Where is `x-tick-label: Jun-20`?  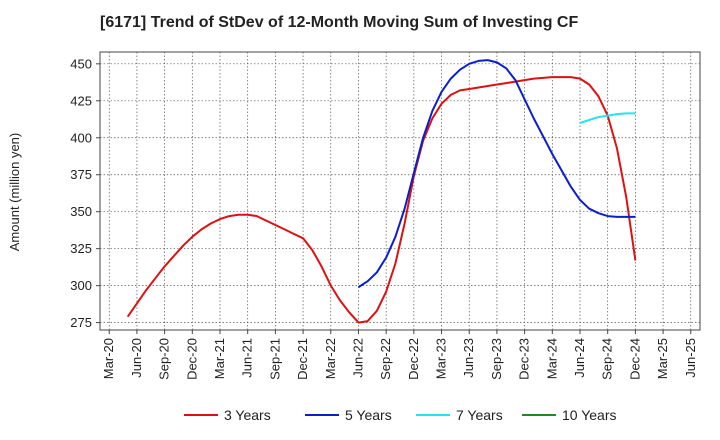
x-tick-label: Jun-20 is located at coordinates (136, 358).